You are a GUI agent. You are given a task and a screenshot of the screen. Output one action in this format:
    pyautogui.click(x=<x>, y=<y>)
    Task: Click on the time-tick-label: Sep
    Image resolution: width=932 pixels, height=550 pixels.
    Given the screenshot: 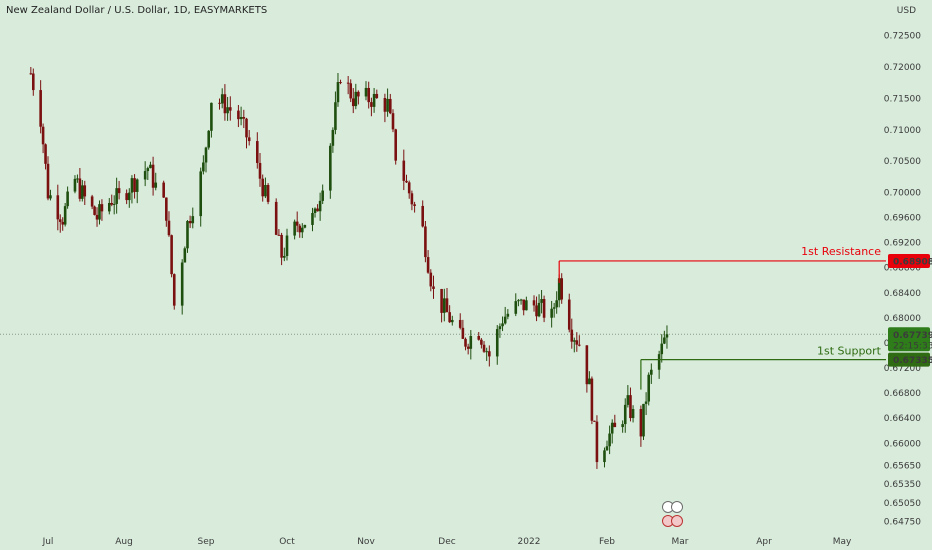 What is the action you would take?
    pyautogui.click(x=206, y=542)
    